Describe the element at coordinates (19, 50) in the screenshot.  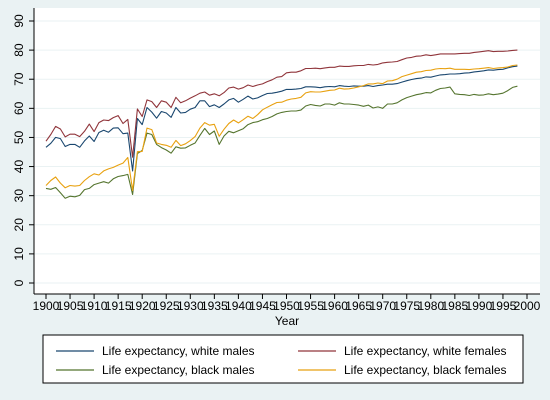
I see `y-tick-label: 80` at that location.